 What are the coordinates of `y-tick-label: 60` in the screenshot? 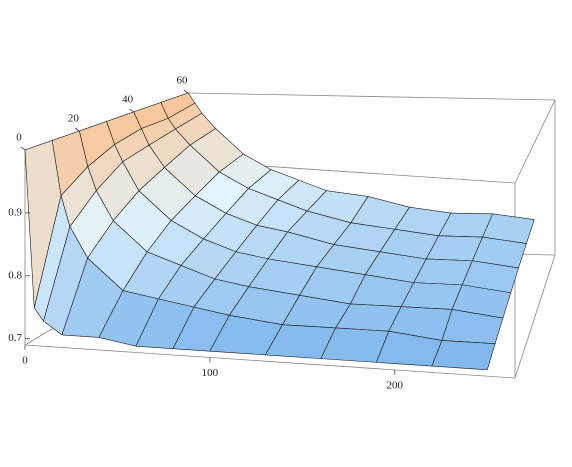 It's located at (183, 81).